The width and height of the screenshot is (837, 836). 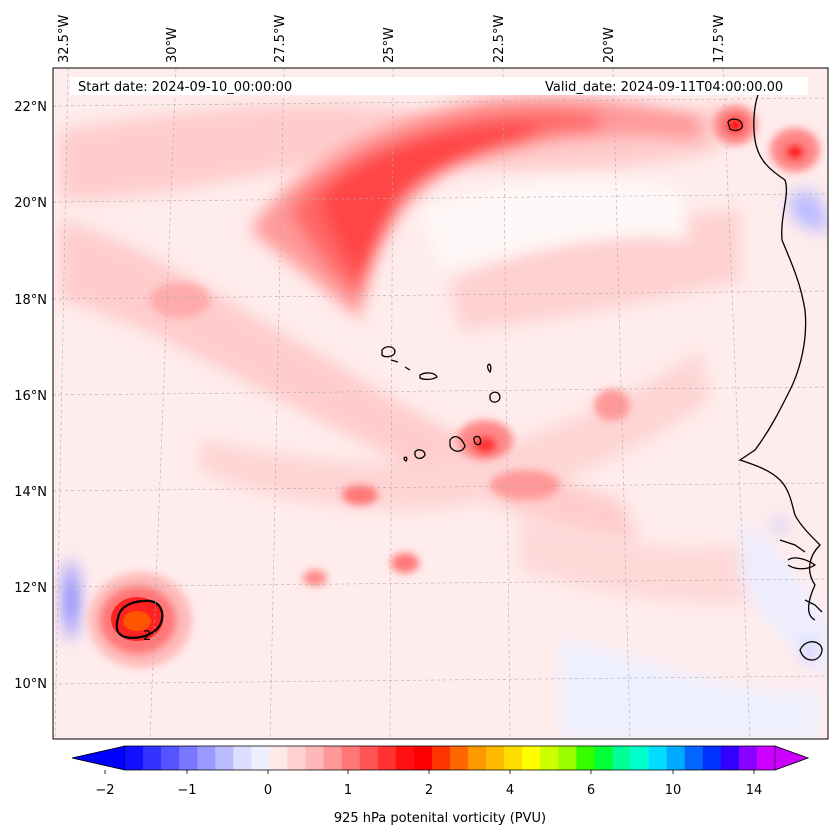 I want to click on colorbar-extend-low, so click(x=98, y=758).